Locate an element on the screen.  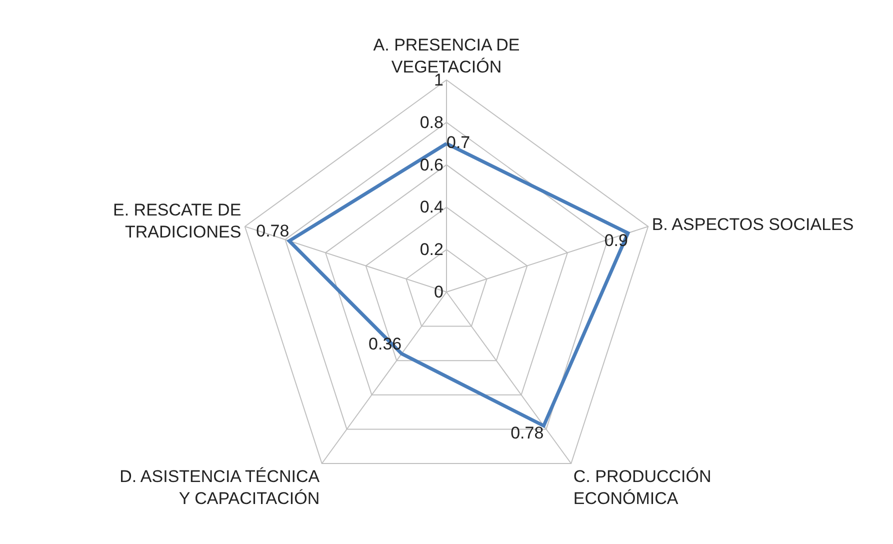
data-label: 0.7 is located at coordinates (458, 142).